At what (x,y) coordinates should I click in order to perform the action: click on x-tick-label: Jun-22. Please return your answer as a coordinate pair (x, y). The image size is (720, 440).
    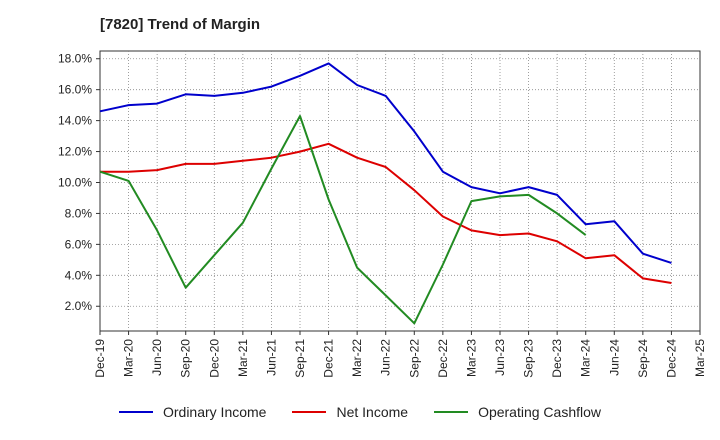
    Looking at the image, I should click on (386, 357).